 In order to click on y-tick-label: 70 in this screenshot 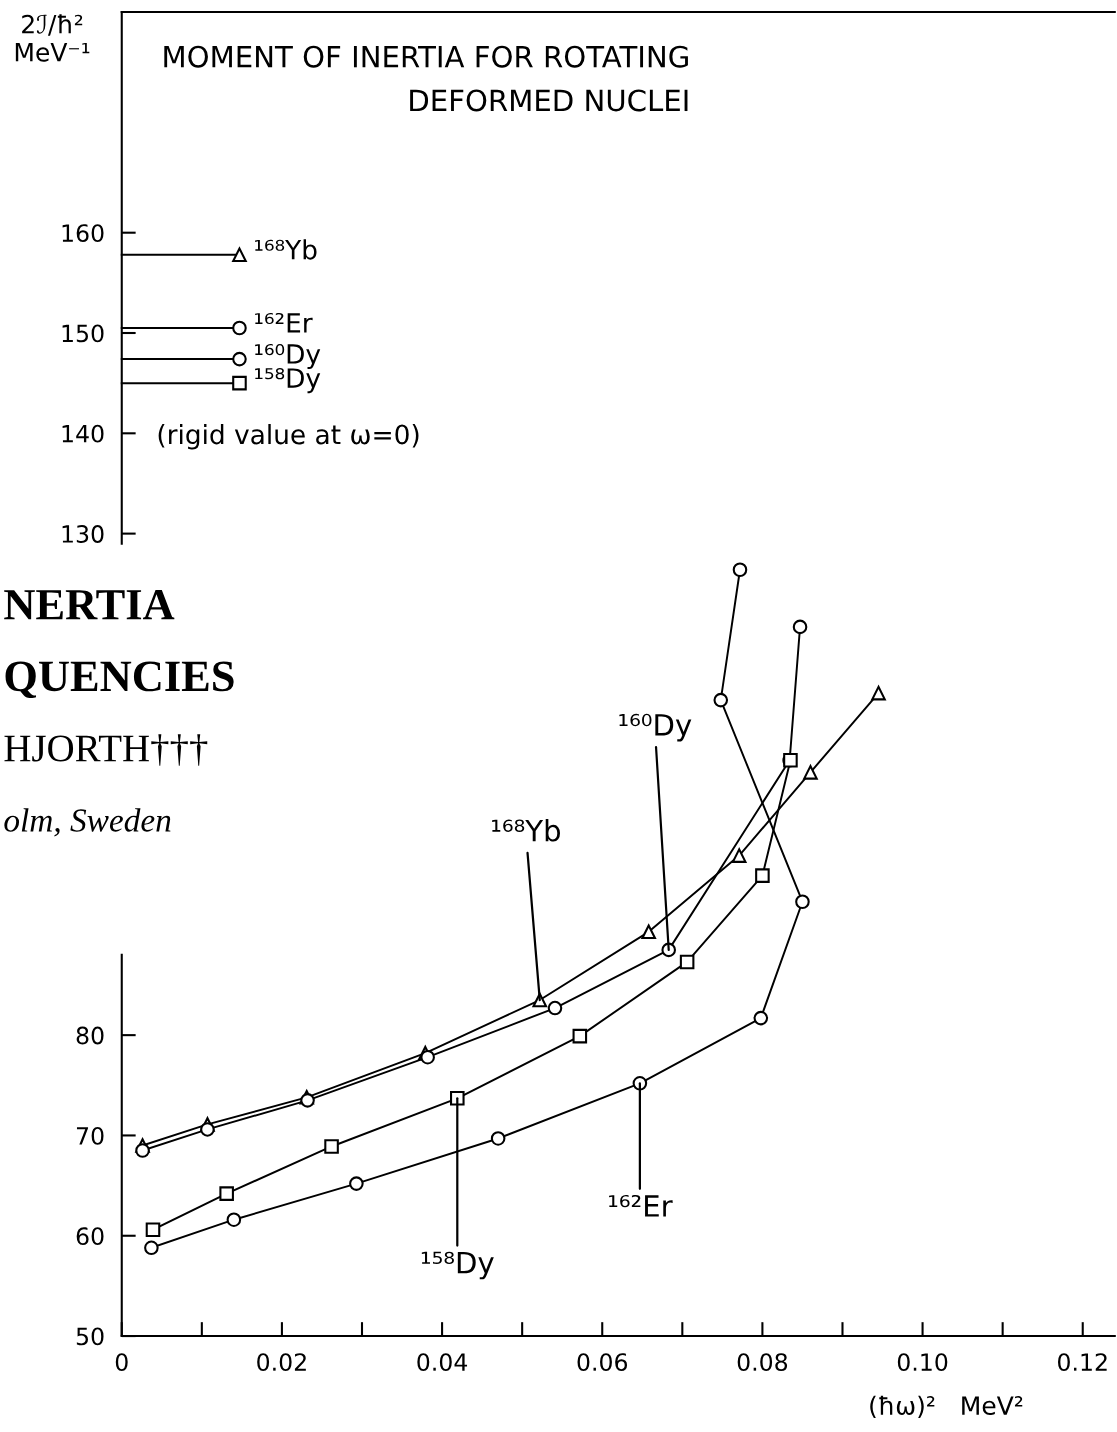, I will do `click(90, 1135)`.